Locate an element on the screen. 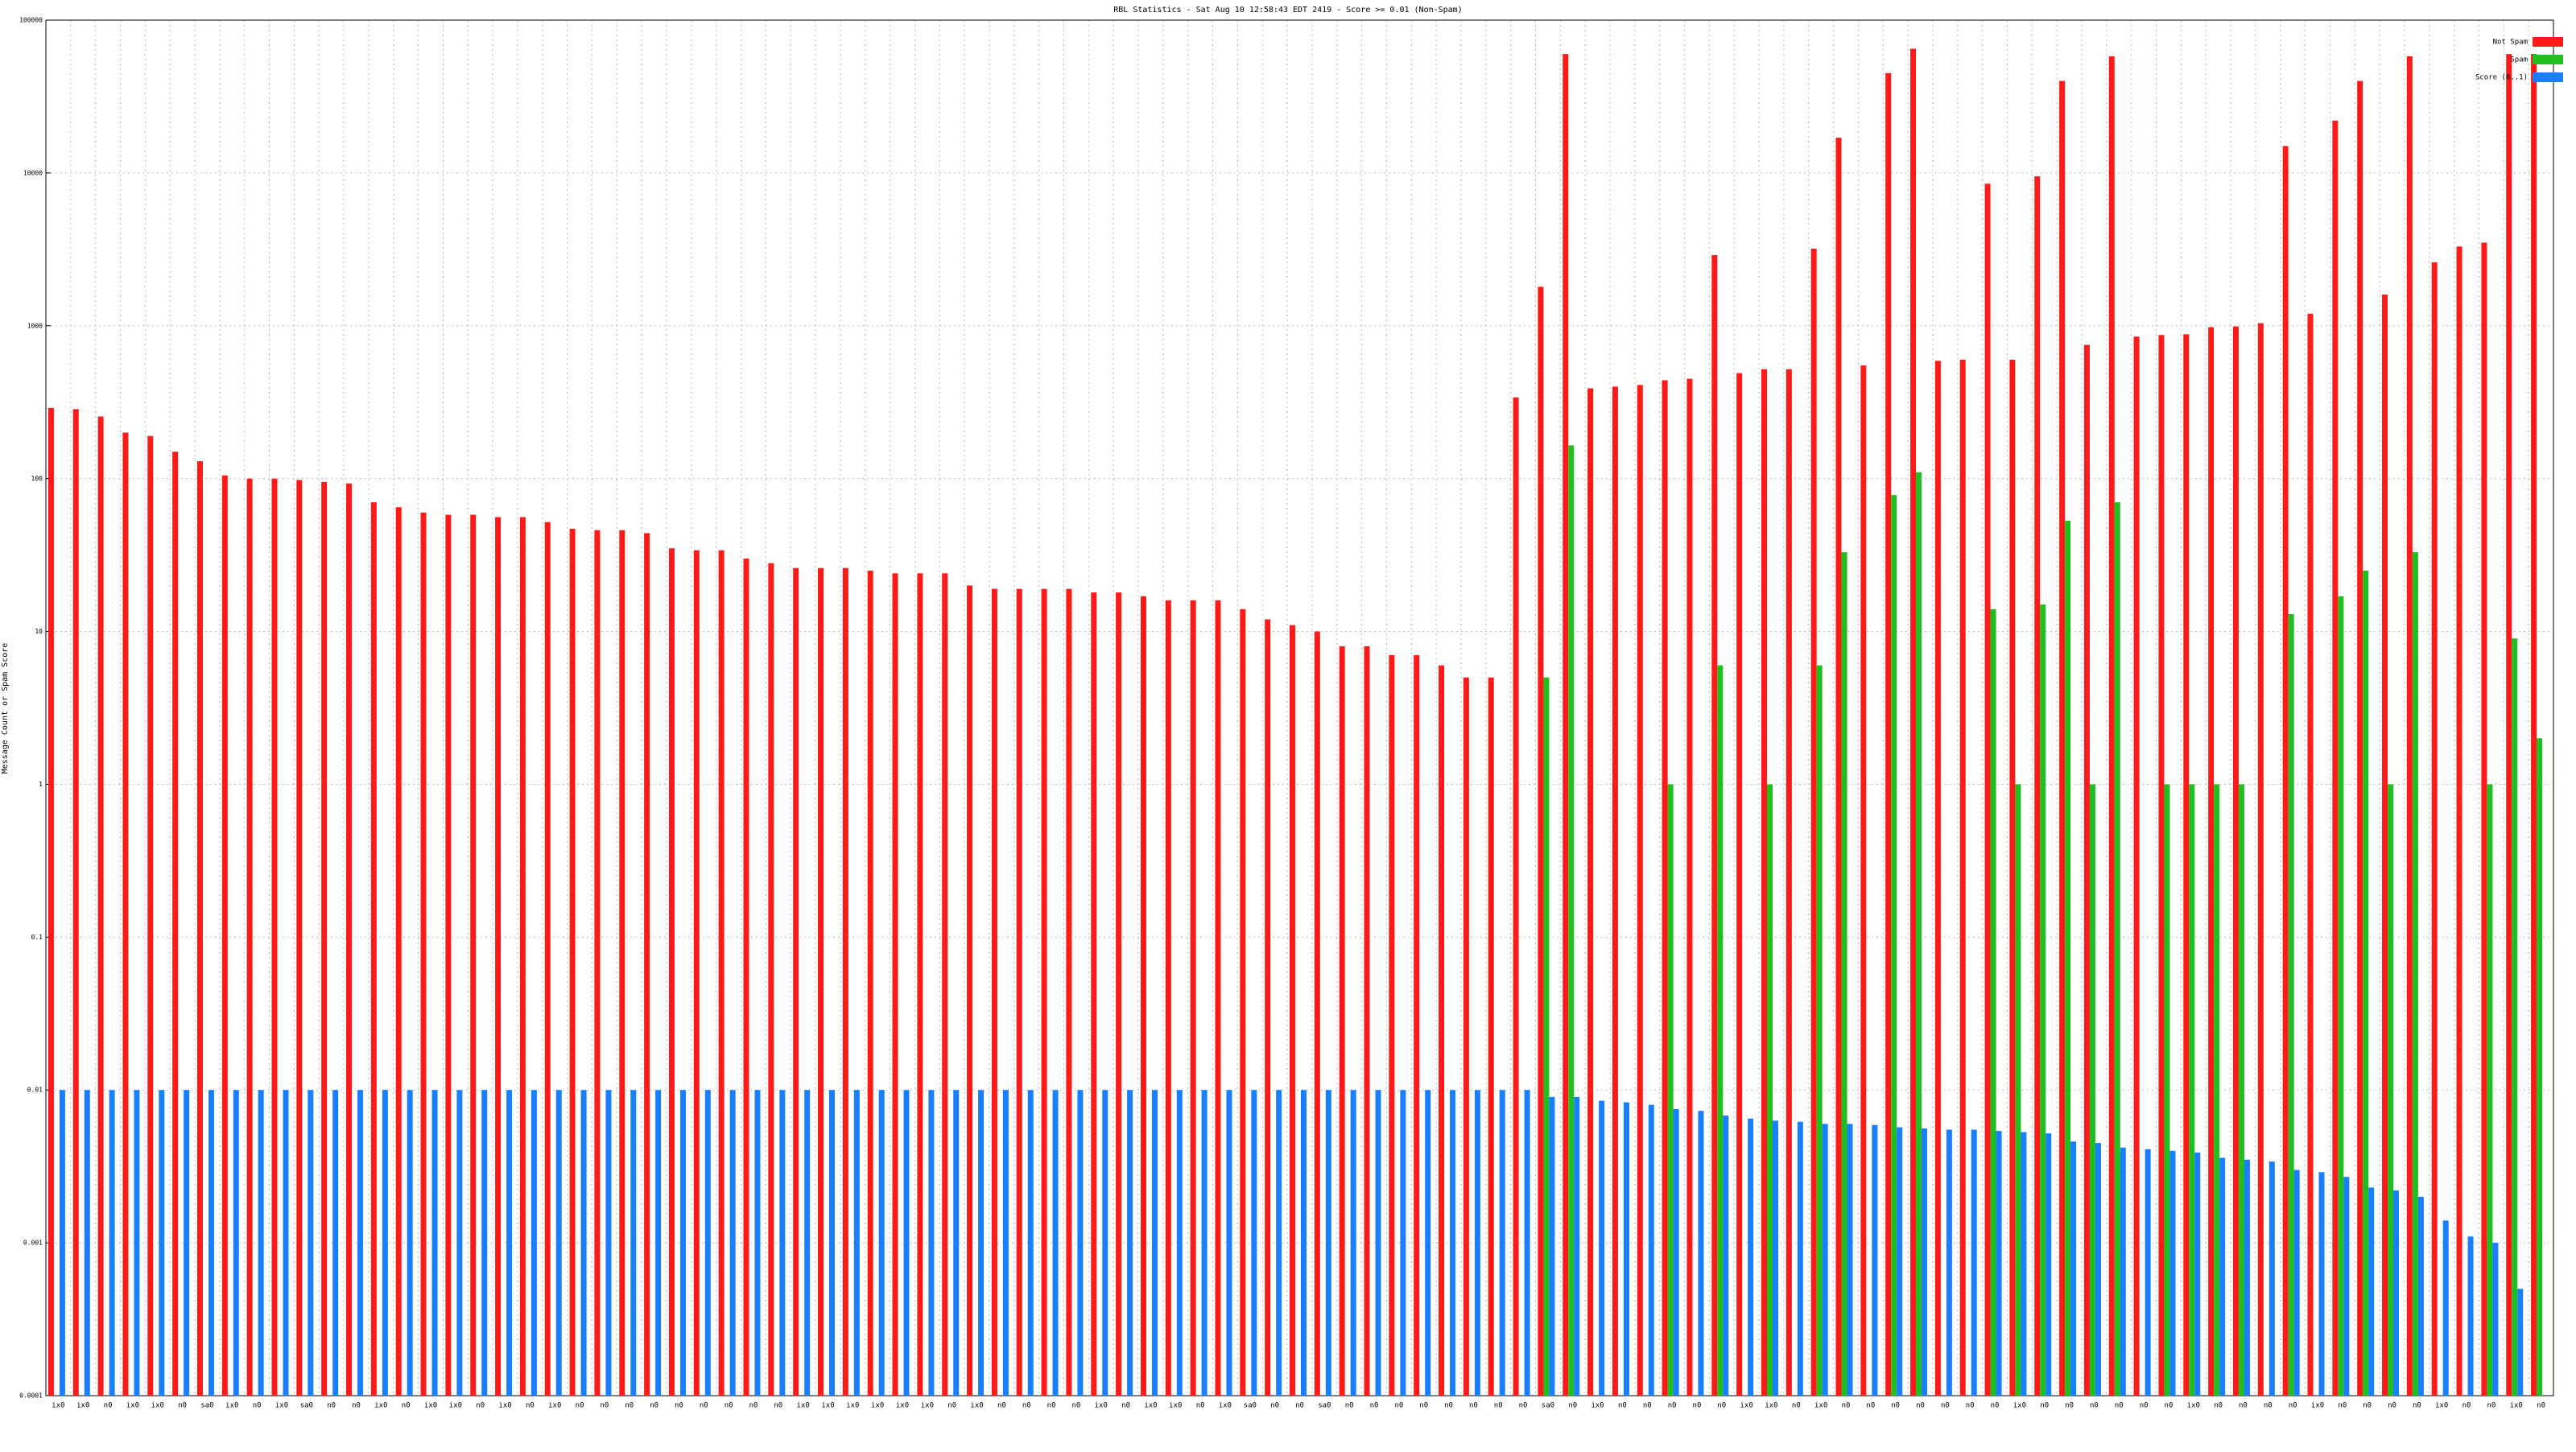  y-tick-label: 10 is located at coordinates (39, 632).